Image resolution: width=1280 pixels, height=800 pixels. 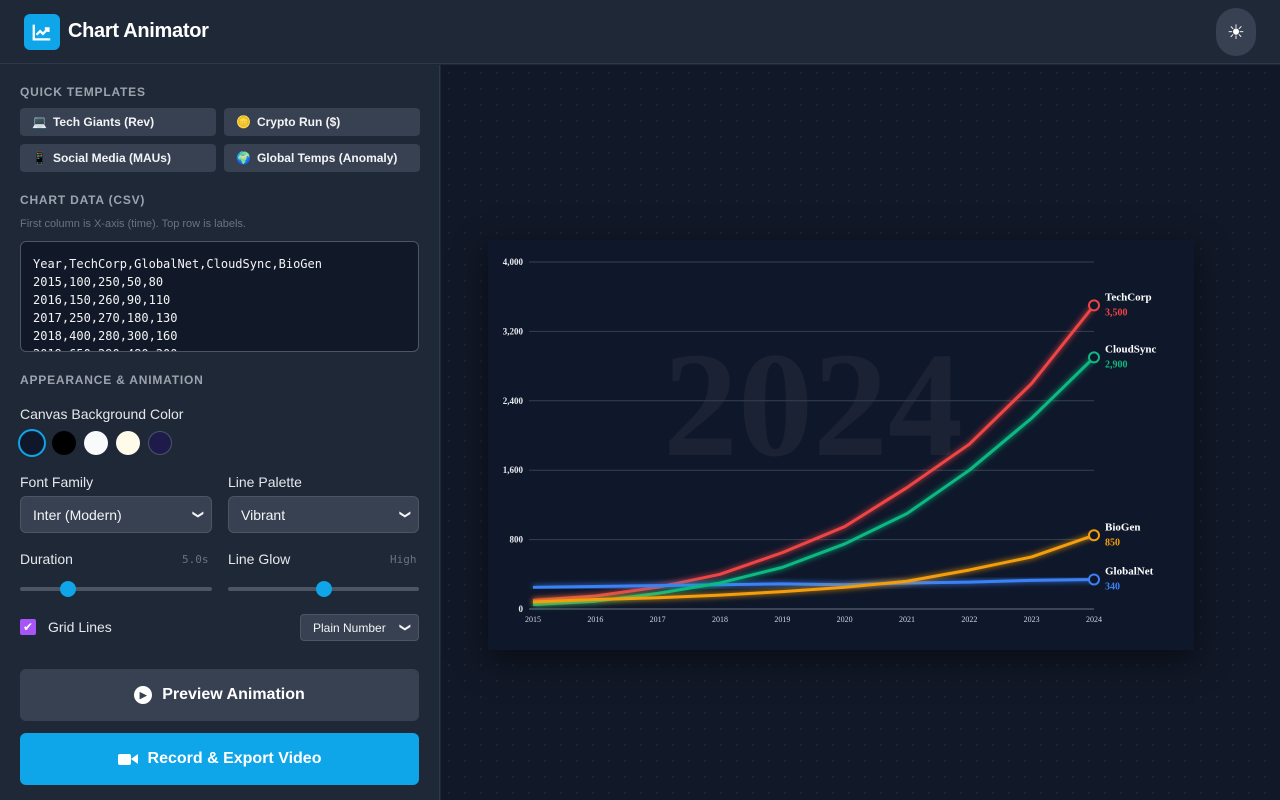 I want to click on laptop-icon: 💻, so click(x=39, y=122).